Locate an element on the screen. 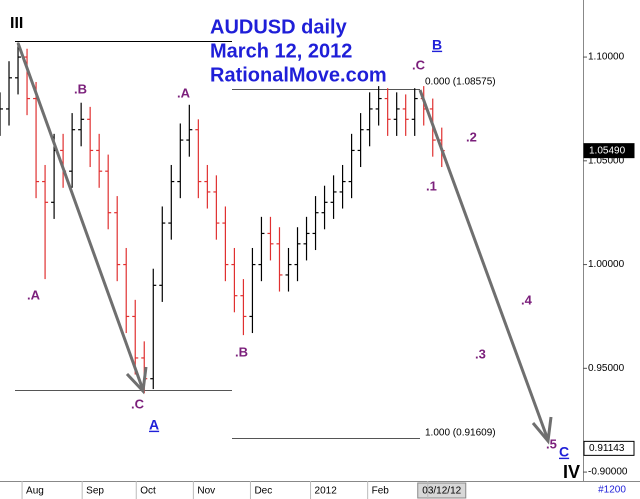 This screenshot has width=640, height=499. y-tick-label: 1.00000 is located at coordinates (606, 264).